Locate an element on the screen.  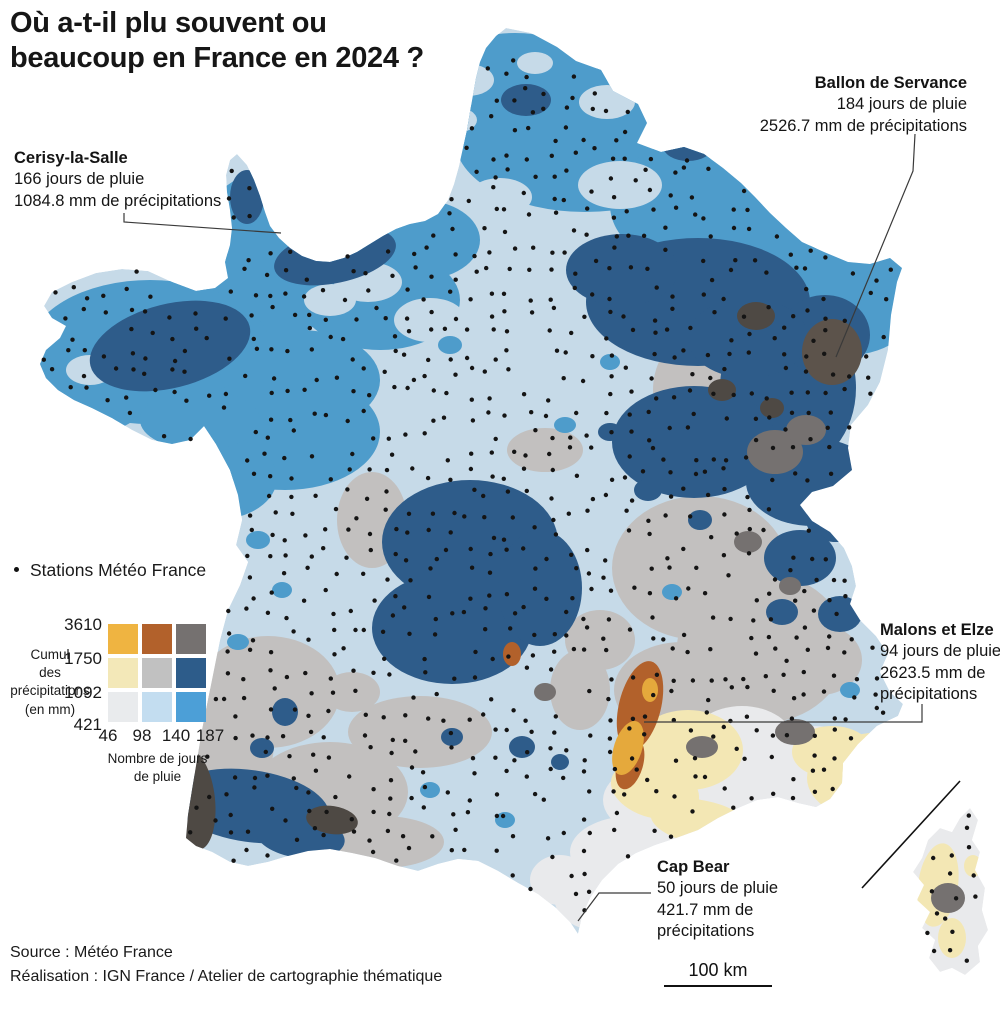
legend-ytick-421: 421 is located at coordinates (87, 724).